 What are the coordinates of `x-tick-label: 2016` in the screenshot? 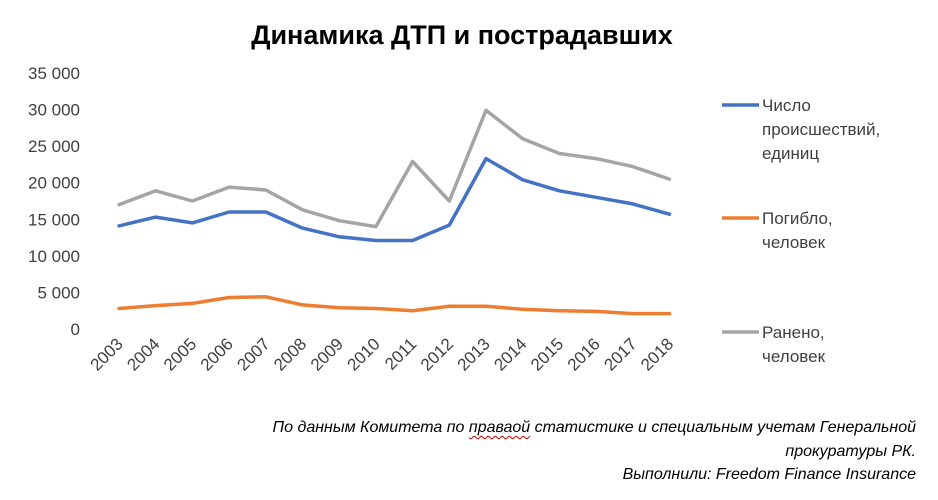 It's located at (584, 354).